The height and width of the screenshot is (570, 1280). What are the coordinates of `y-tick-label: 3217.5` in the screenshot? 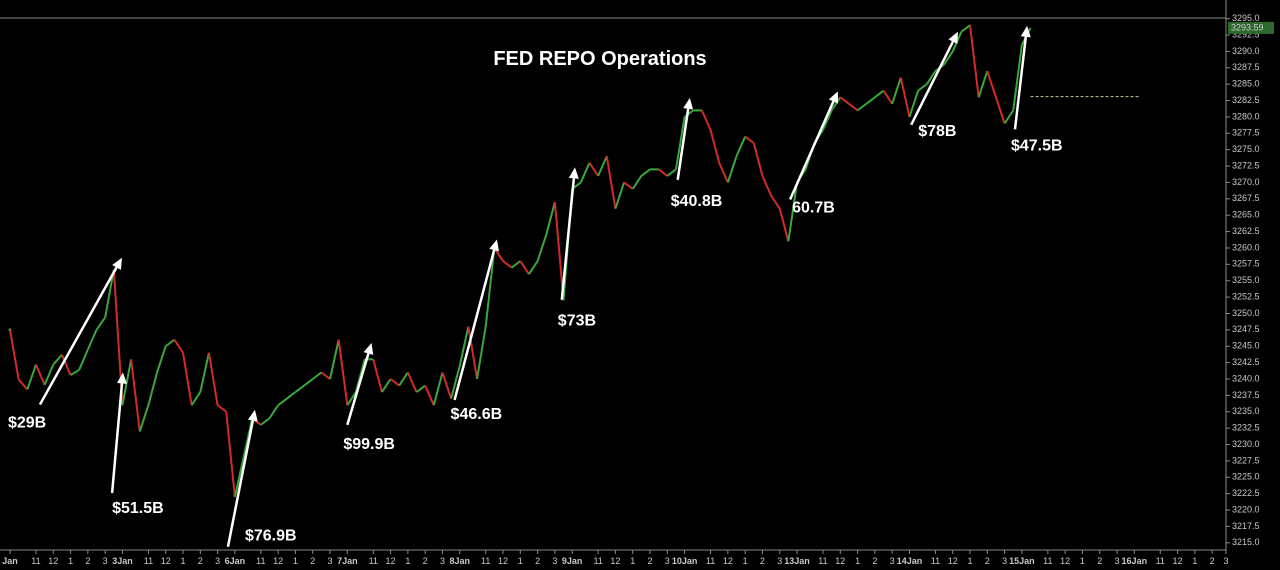 It's located at (1246, 526).